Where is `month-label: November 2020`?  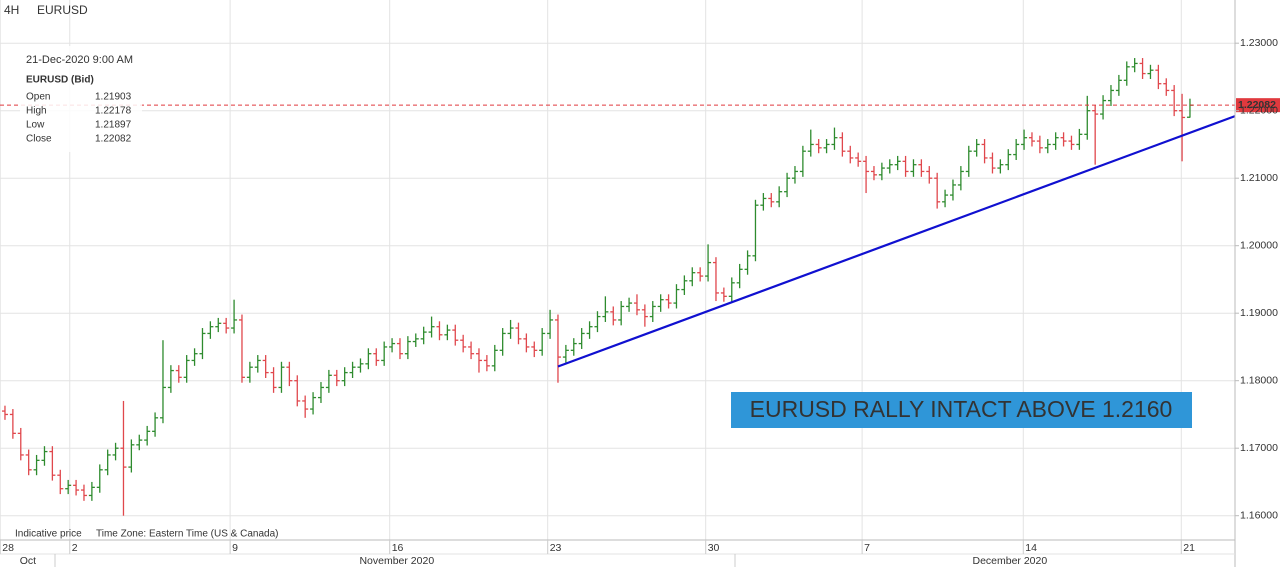
month-label: November 2020 is located at coordinates (396, 561).